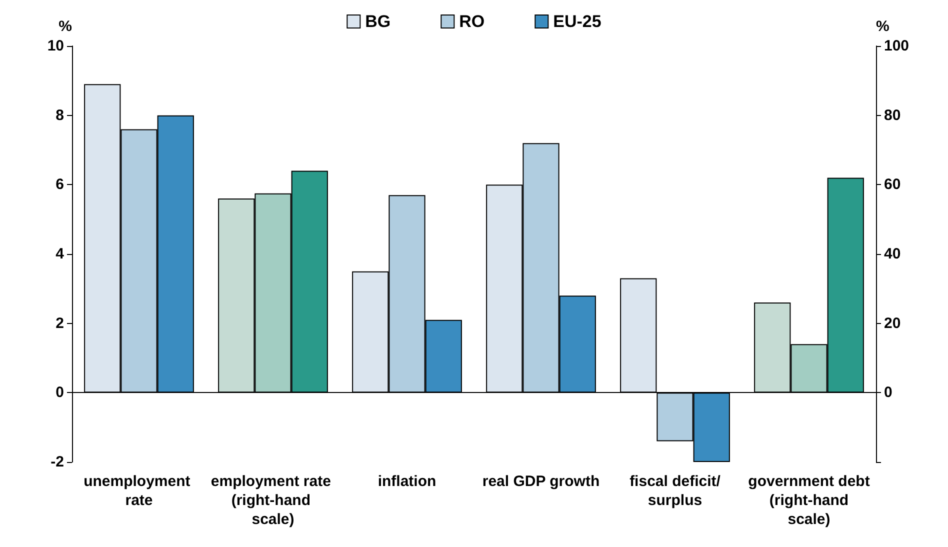  I want to click on y-tick-label: 6, so click(60, 185).